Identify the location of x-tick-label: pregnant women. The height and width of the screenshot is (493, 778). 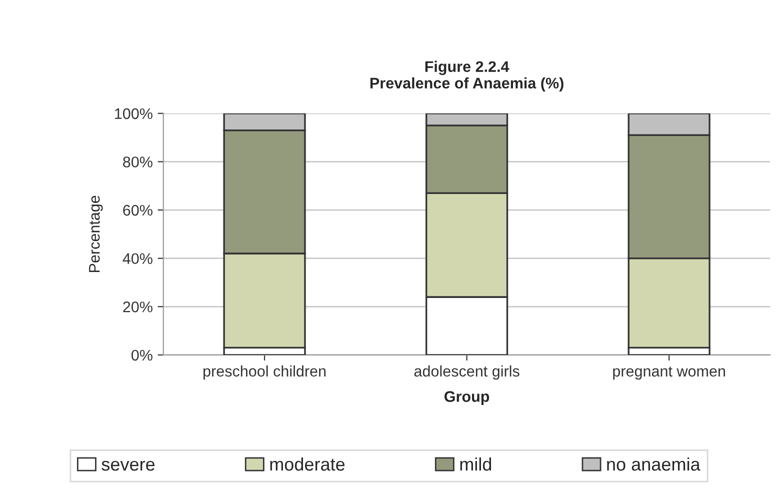
(669, 373).